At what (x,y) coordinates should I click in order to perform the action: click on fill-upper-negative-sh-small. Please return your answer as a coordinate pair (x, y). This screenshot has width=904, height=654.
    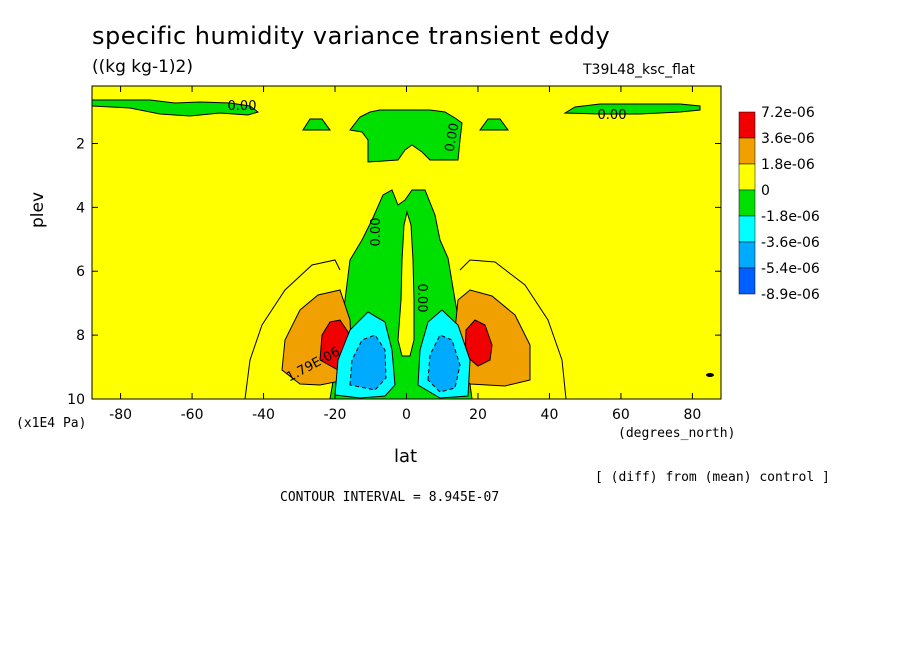
    Looking at the image, I should click on (316, 124).